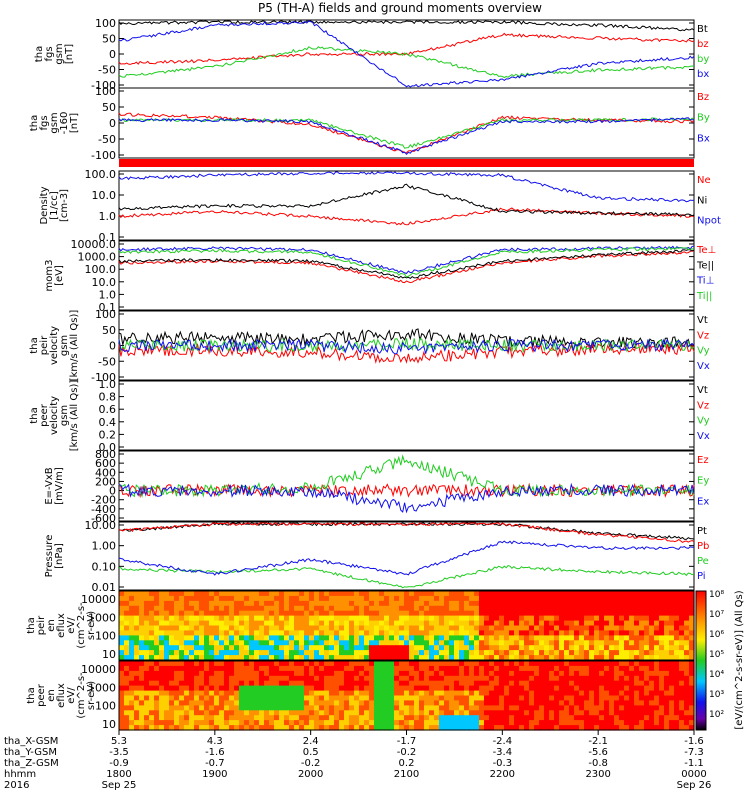 This screenshot has height=800, width=750. Describe the element at coordinates (108, 384) in the screenshot. I see `y-tick-label: 1.0` at that location.